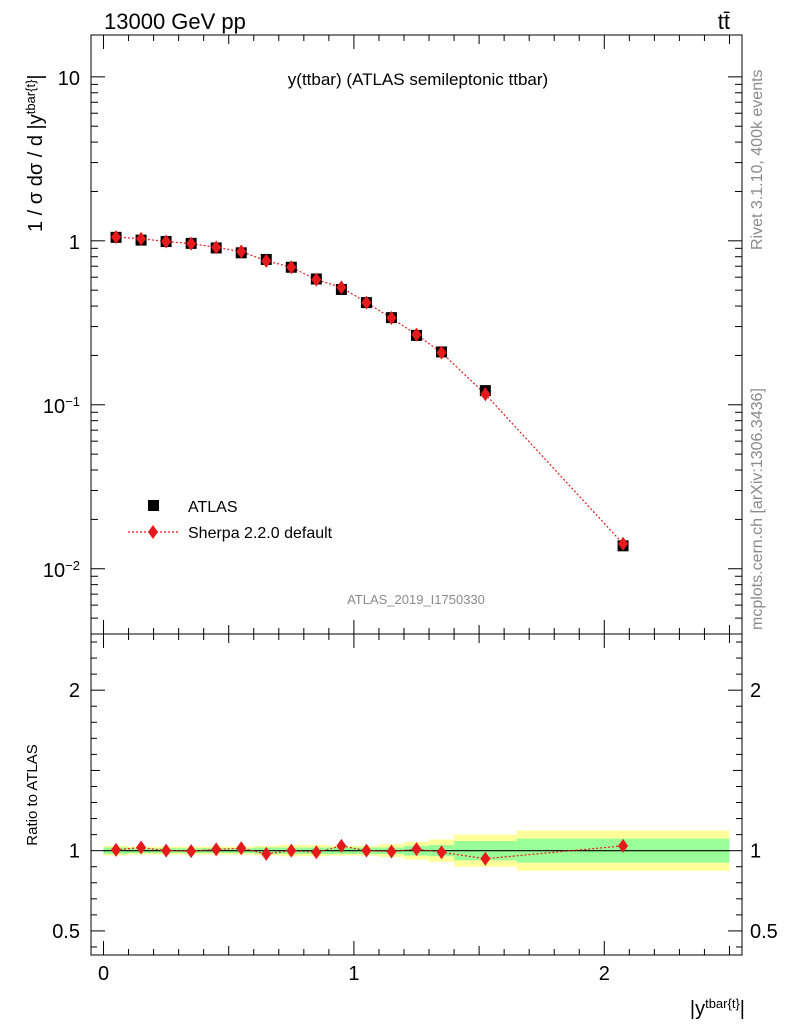 The height and width of the screenshot is (1024, 786). Describe the element at coordinates (755, 691) in the screenshot. I see `ratio-y-tick-label-right: 2` at that location.